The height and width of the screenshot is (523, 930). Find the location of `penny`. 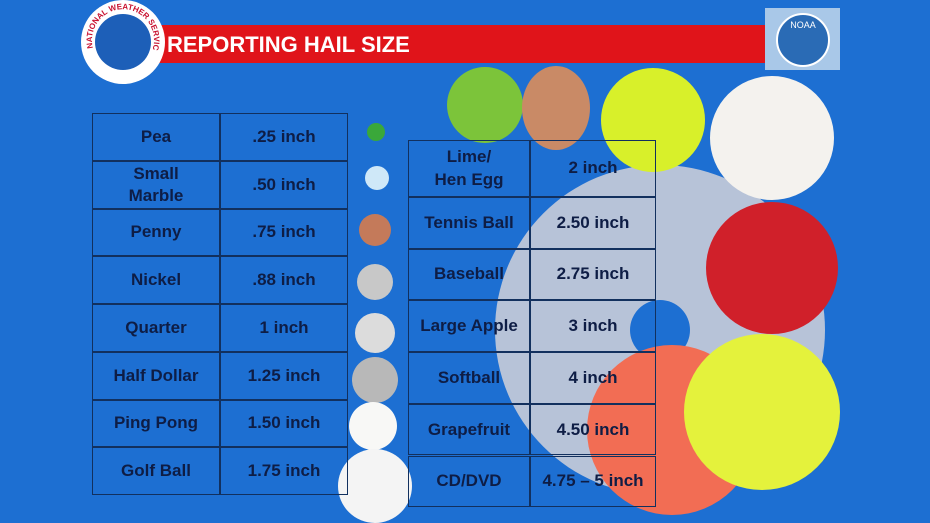

penny is located at coordinates (375, 230).